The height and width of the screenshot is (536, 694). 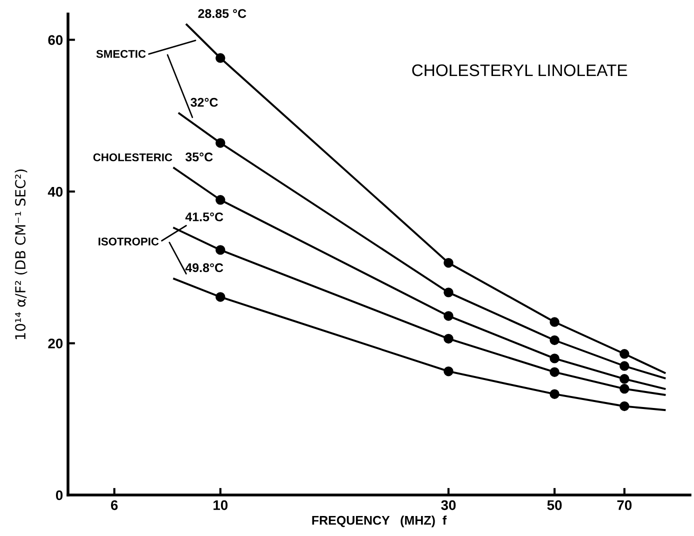 I want to click on series-label: 35°C, so click(x=199, y=157).